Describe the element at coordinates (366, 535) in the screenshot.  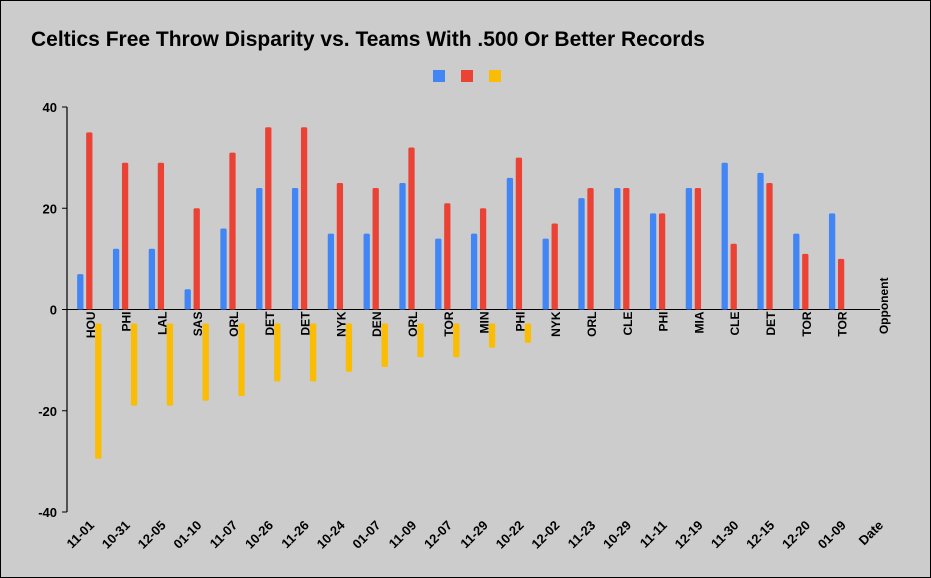
I see `x-tick-label: 01-07` at that location.